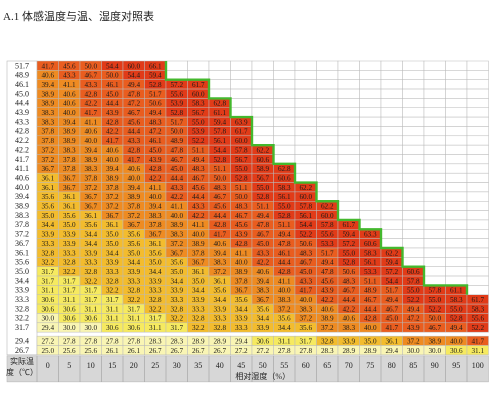 This screenshot has height=413, width=492. What do you see at coordinates (391, 351) in the screenshot?
I see `cell-value: 29.4` at bounding box center [391, 351].